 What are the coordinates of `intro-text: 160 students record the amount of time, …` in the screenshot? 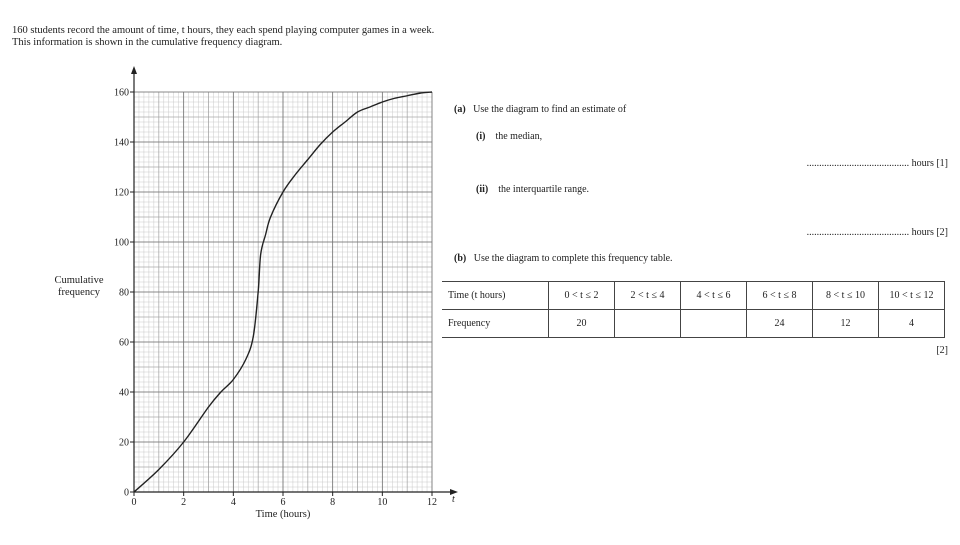 It's located at (223, 37).